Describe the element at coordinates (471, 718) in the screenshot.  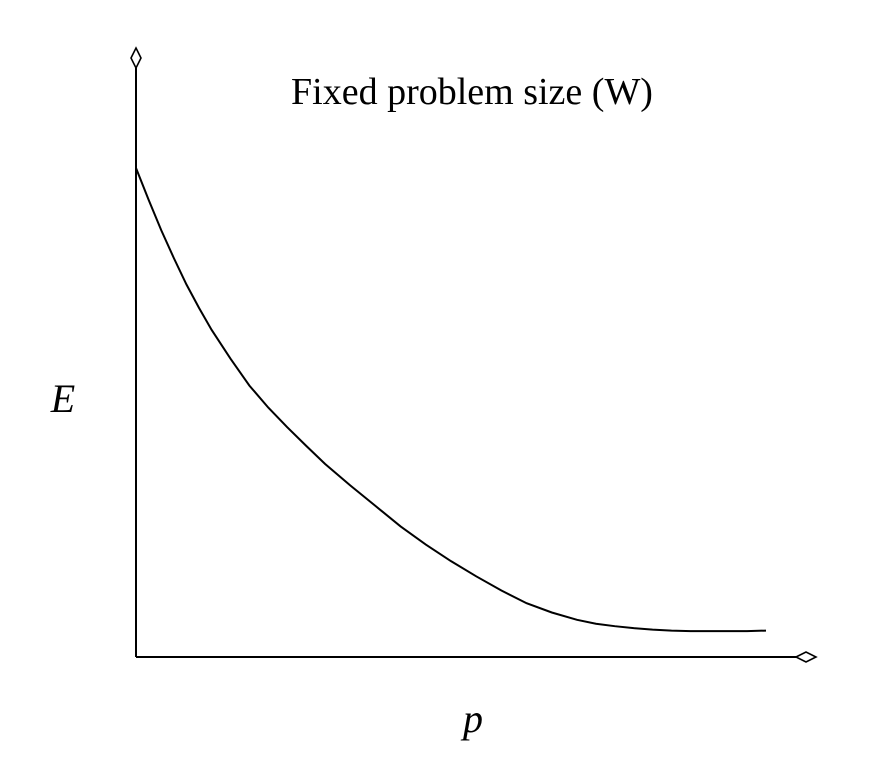
I see `x-axis-label: p` at that location.